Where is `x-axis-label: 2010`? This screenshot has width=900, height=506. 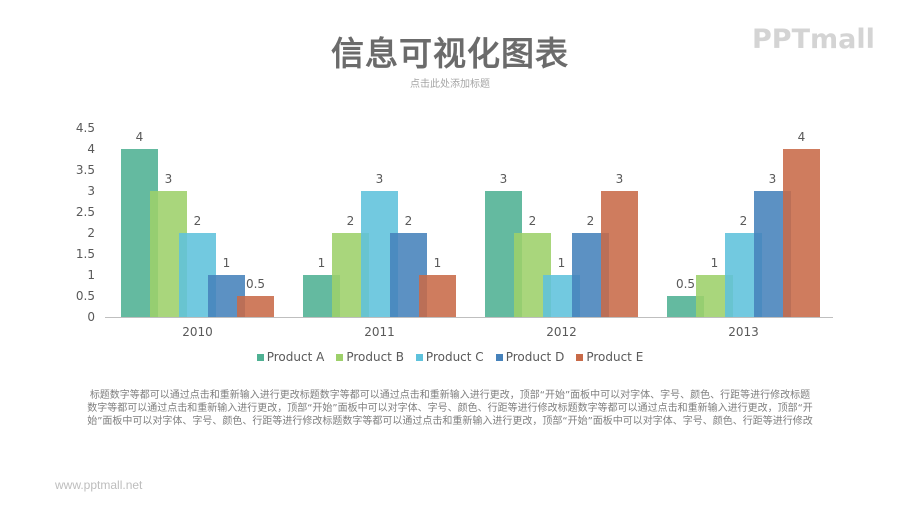
x-axis-label: 2010 is located at coordinates (197, 332).